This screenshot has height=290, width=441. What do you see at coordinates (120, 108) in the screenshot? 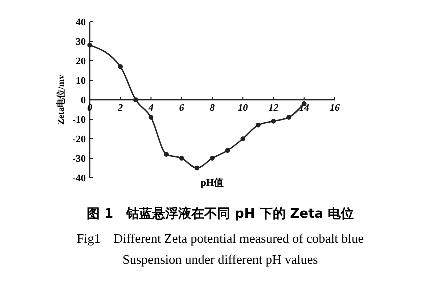
I see `x-tick-label: 2` at bounding box center [120, 108].